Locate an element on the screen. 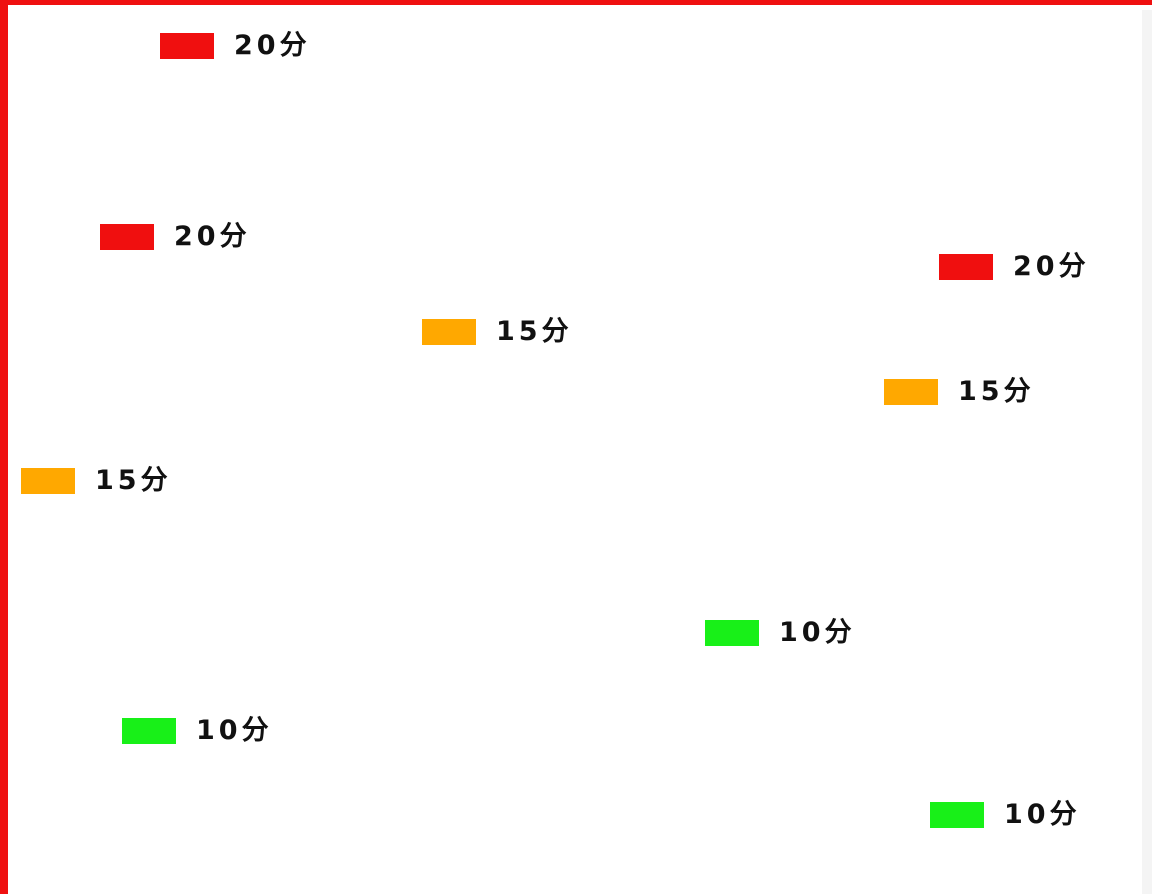 The height and width of the screenshot is (894, 1152). score-marker-15-center: 15分 is located at coordinates (497, 332).